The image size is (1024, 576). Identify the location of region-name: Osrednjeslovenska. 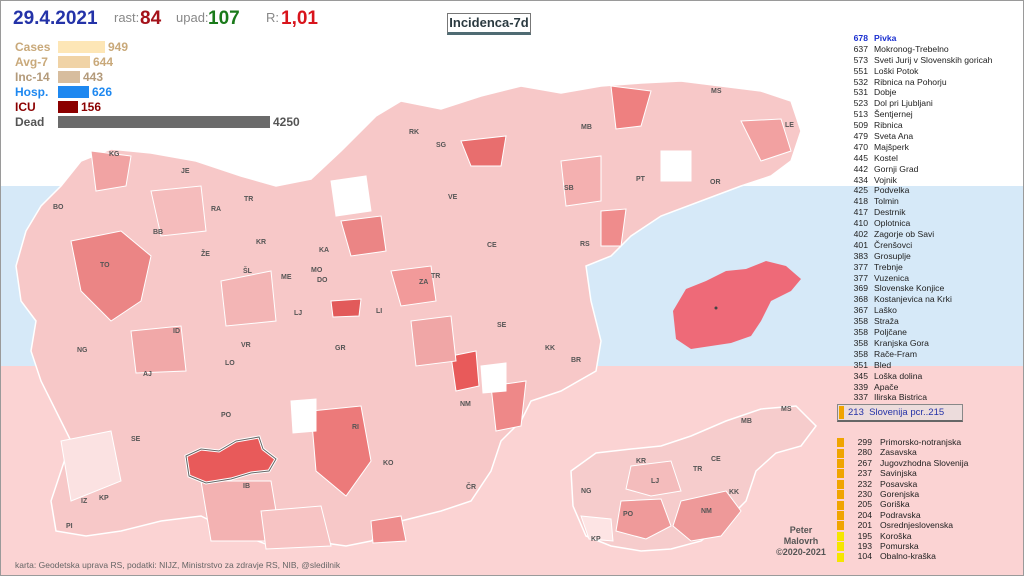
(917, 525).